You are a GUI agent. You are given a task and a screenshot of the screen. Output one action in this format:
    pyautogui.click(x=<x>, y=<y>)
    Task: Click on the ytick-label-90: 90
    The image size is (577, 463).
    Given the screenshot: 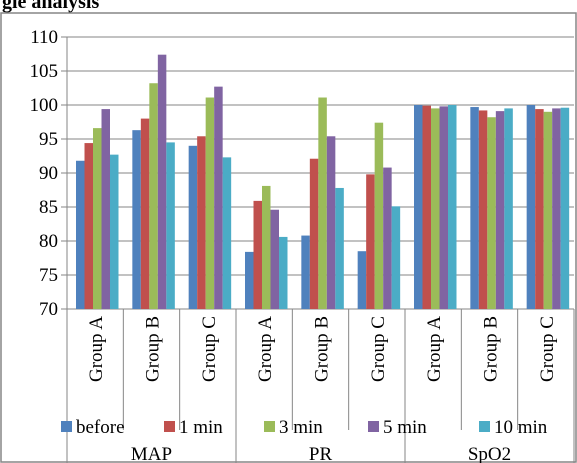 What is the action you would take?
    pyautogui.click(x=48, y=173)
    